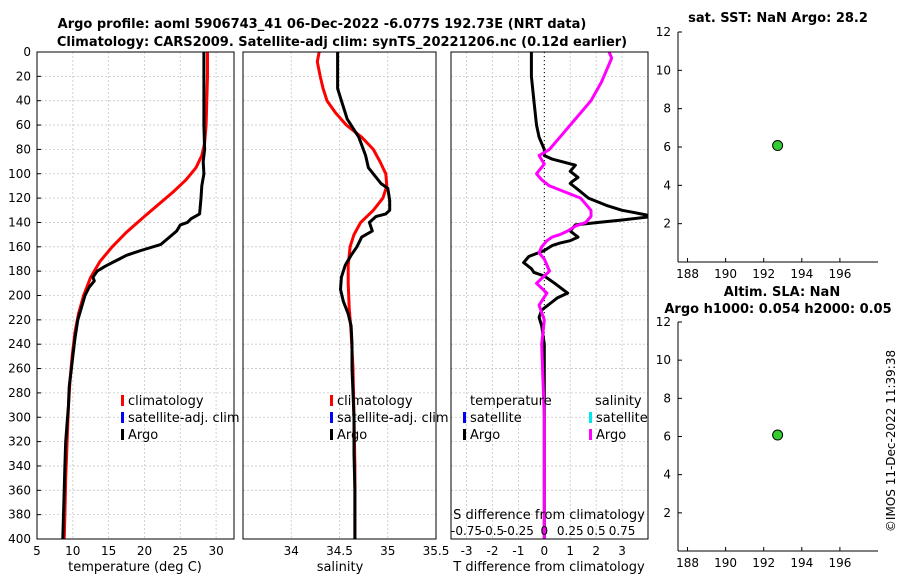 The height and width of the screenshot is (580, 900). Describe the element at coordinates (23, 76) in the screenshot. I see `depth-tick-label: 20` at that location.